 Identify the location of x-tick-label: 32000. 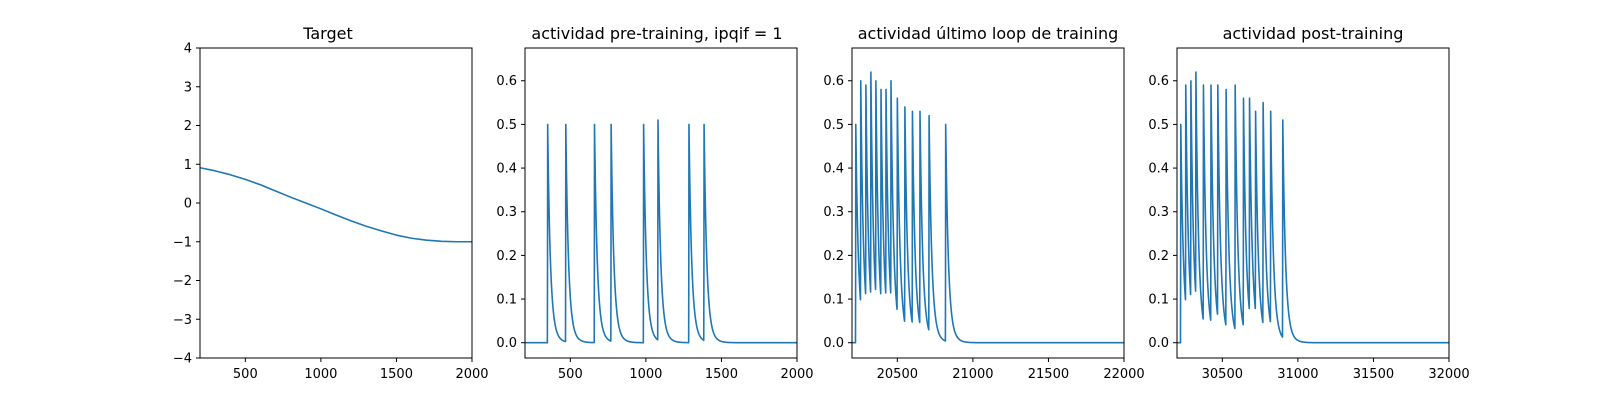
(1448, 374).